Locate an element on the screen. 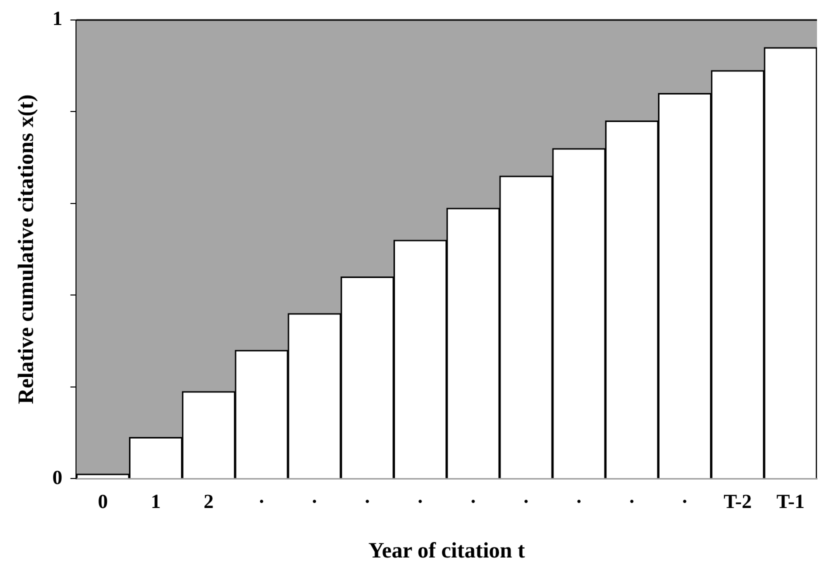 The height and width of the screenshot is (579, 829). x-axis-title: Year of citation t is located at coordinates (447, 549).